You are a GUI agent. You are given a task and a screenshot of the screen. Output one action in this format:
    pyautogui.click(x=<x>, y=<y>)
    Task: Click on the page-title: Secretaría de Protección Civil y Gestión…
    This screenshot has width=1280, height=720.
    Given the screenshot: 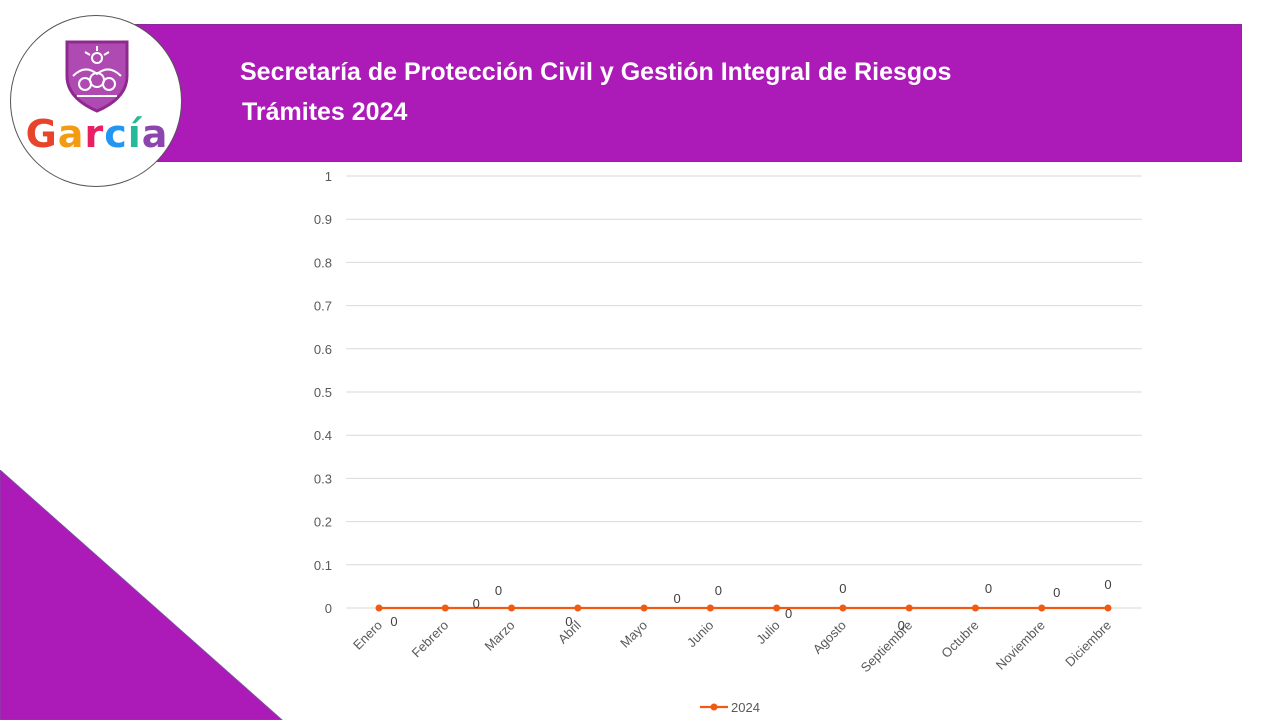 What is the action you would take?
    pyautogui.click(x=596, y=72)
    